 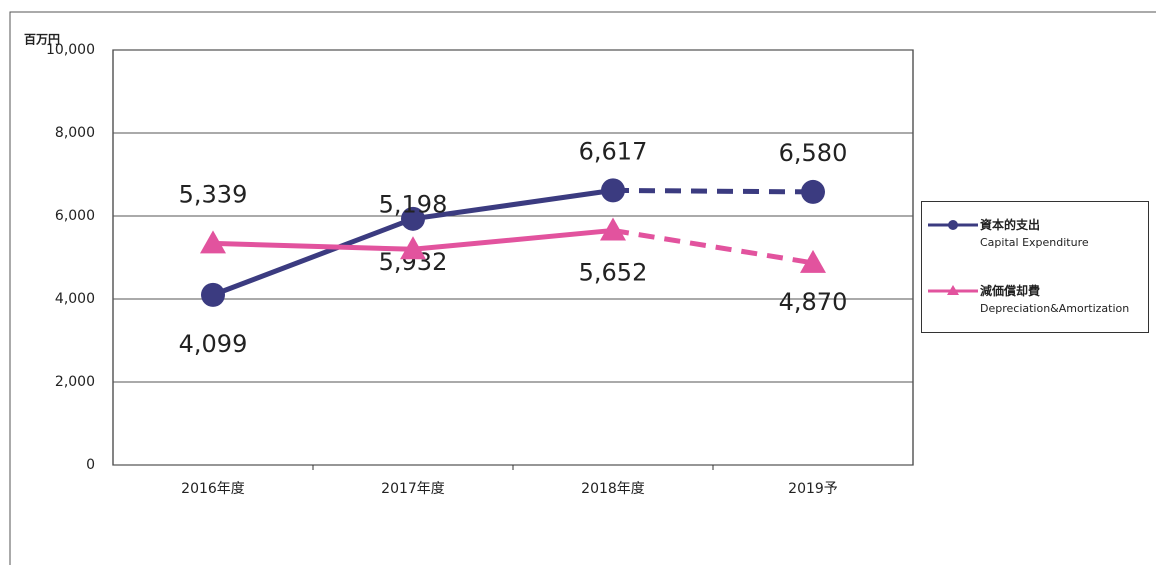 What do you see at coordinates (75, 133) in the screenshot?
I see `y-tick-label: 8,000` at bounding box center [75, 133].